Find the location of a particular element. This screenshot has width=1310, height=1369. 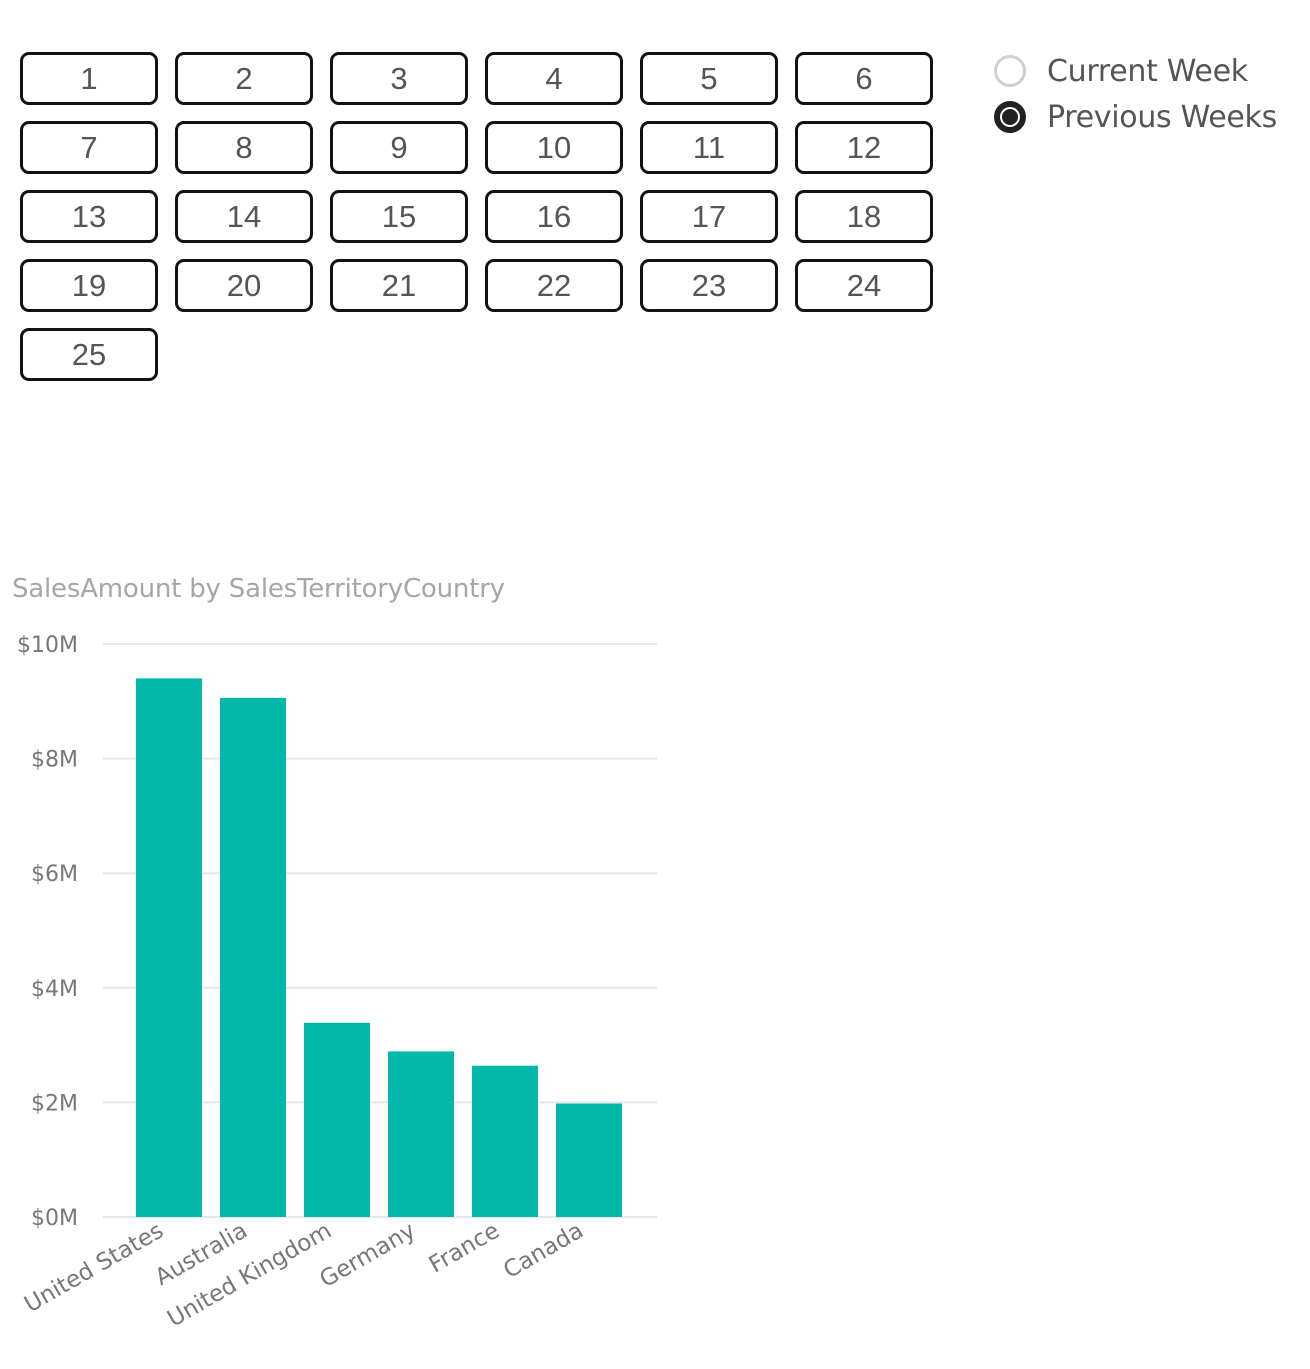

x-category-label: France is located at coordinates (464, 1248).